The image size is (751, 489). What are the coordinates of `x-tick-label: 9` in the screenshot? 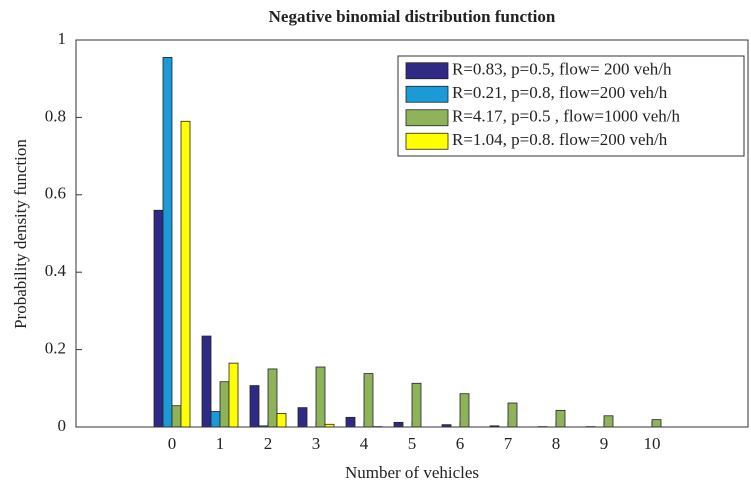 It's located at (604, 443).